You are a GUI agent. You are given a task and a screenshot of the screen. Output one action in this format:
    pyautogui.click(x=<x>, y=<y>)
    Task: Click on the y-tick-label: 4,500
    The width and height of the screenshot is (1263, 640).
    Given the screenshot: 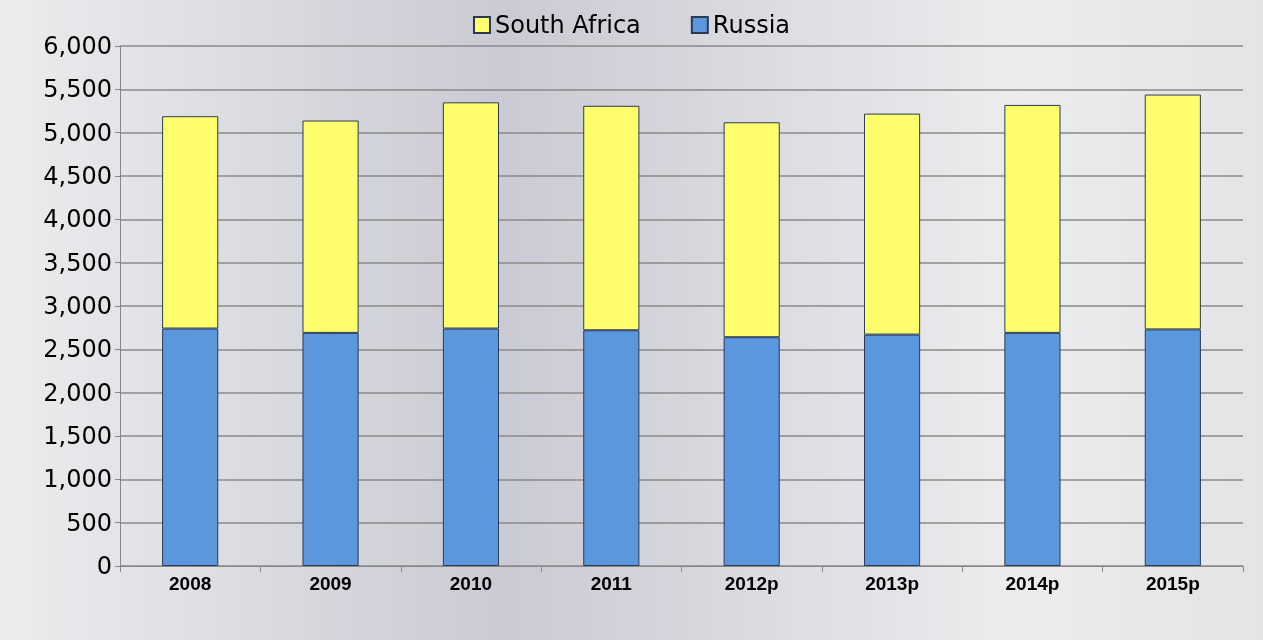 What is the action you would take?
    pyautogui.click(x=77, y=176)
    